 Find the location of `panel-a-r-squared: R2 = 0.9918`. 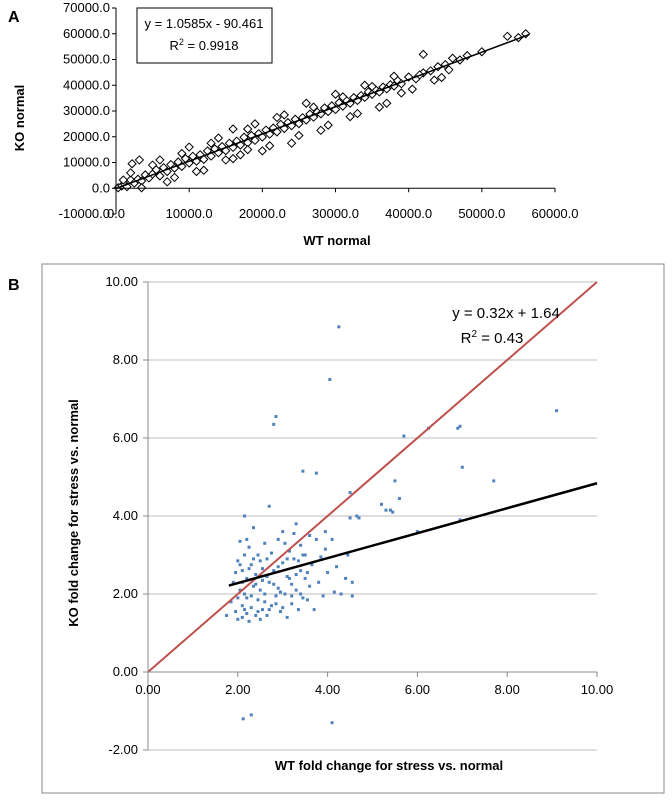

panel-a-r-squared: R2 = 0.9918 is located at coordinates (204, 45).